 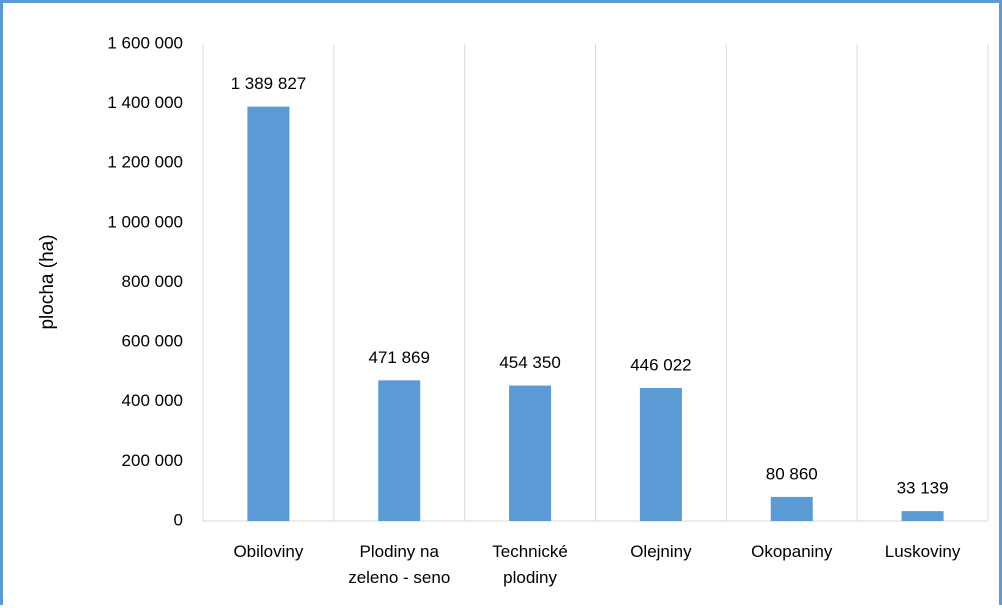 What do you see at coordinates (922, 551) in the screenshot?
I see `x-tick-label: Luskoviny` at bounding box center [922, 551].